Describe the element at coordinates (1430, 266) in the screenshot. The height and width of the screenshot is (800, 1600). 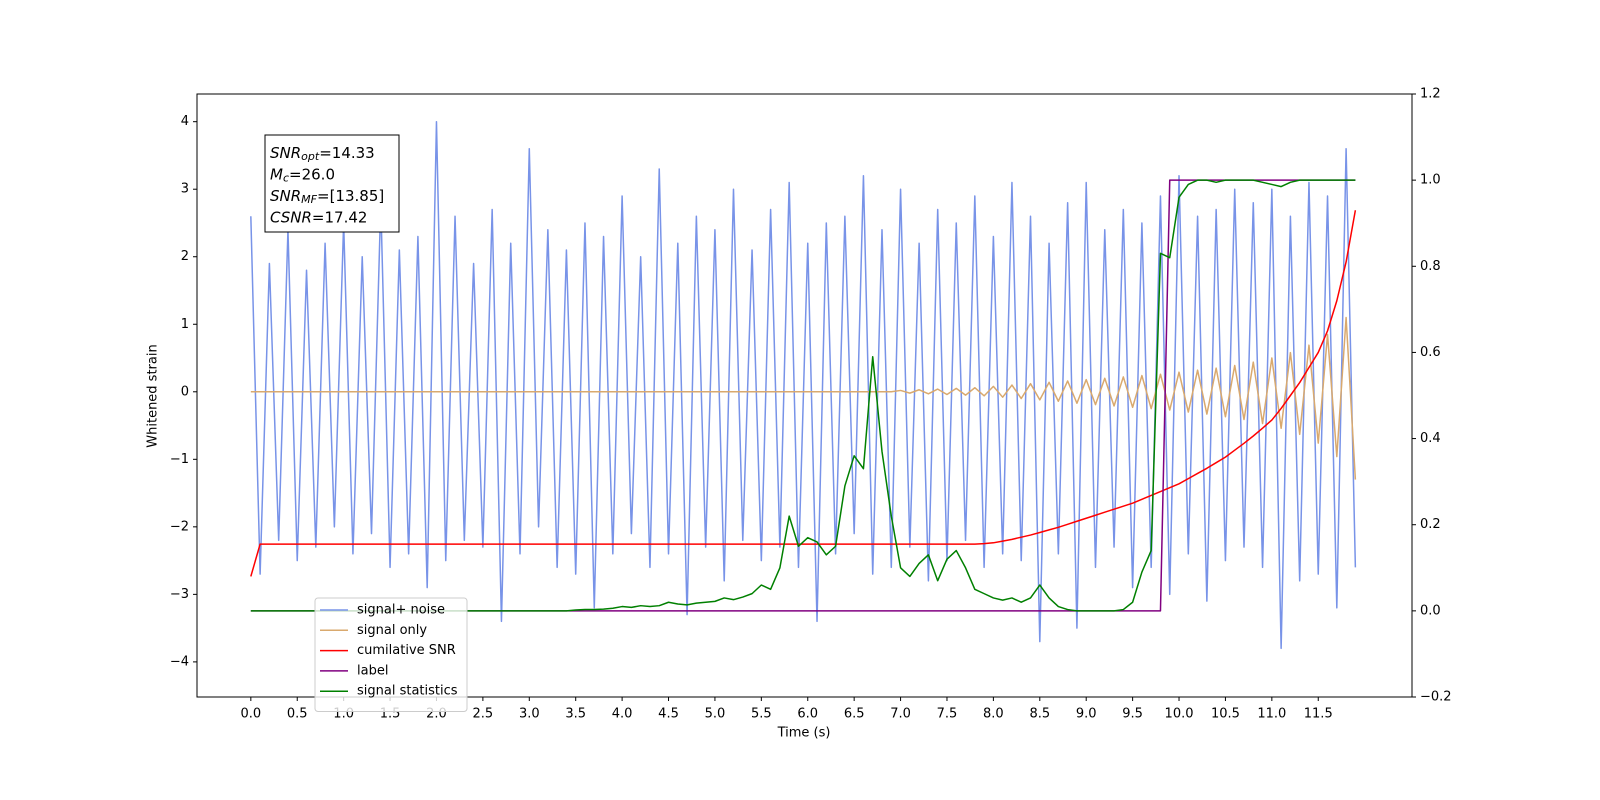
I see `y2-tick-label: 0.8` at that location.